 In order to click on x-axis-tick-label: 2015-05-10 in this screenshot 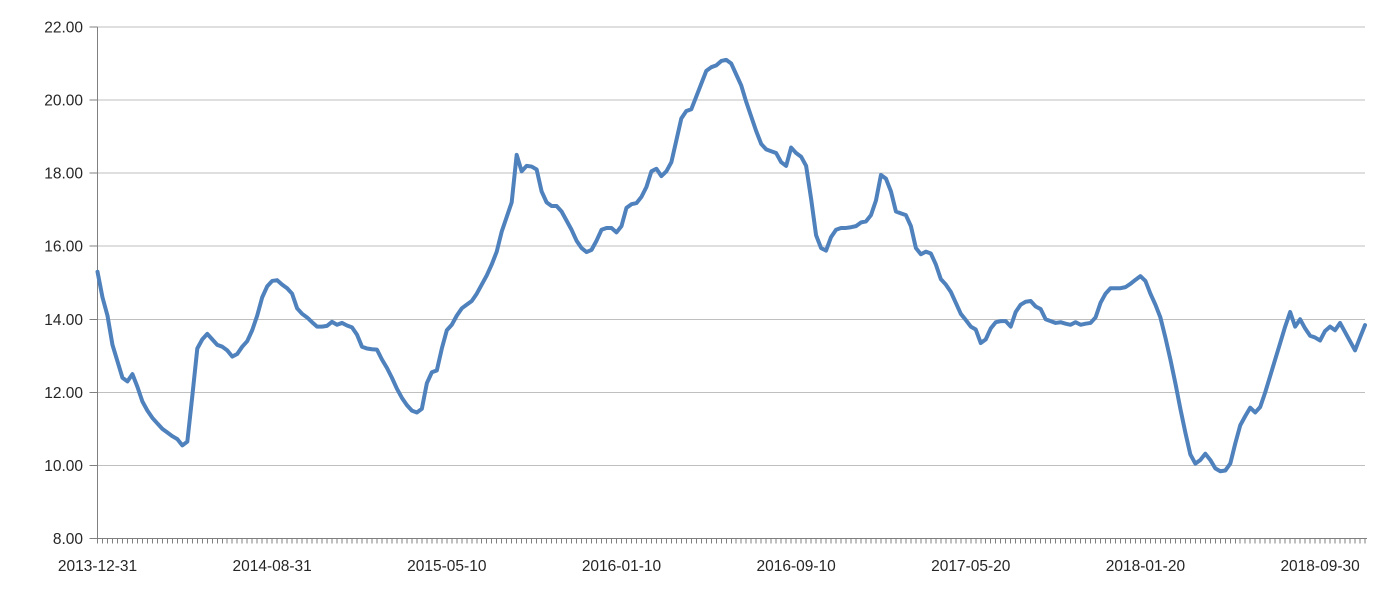, I will do `click(447, 566)`.